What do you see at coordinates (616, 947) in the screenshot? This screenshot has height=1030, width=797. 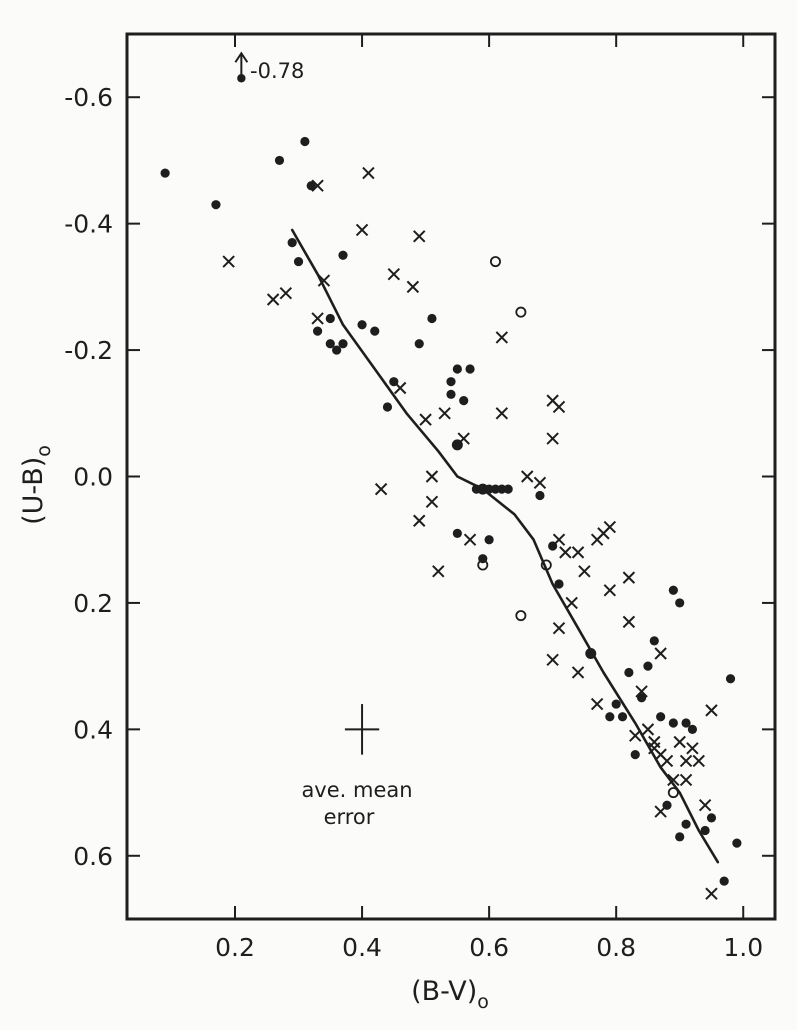 I see `x-tick-label: 0.8` at bounding box center [616, 947].